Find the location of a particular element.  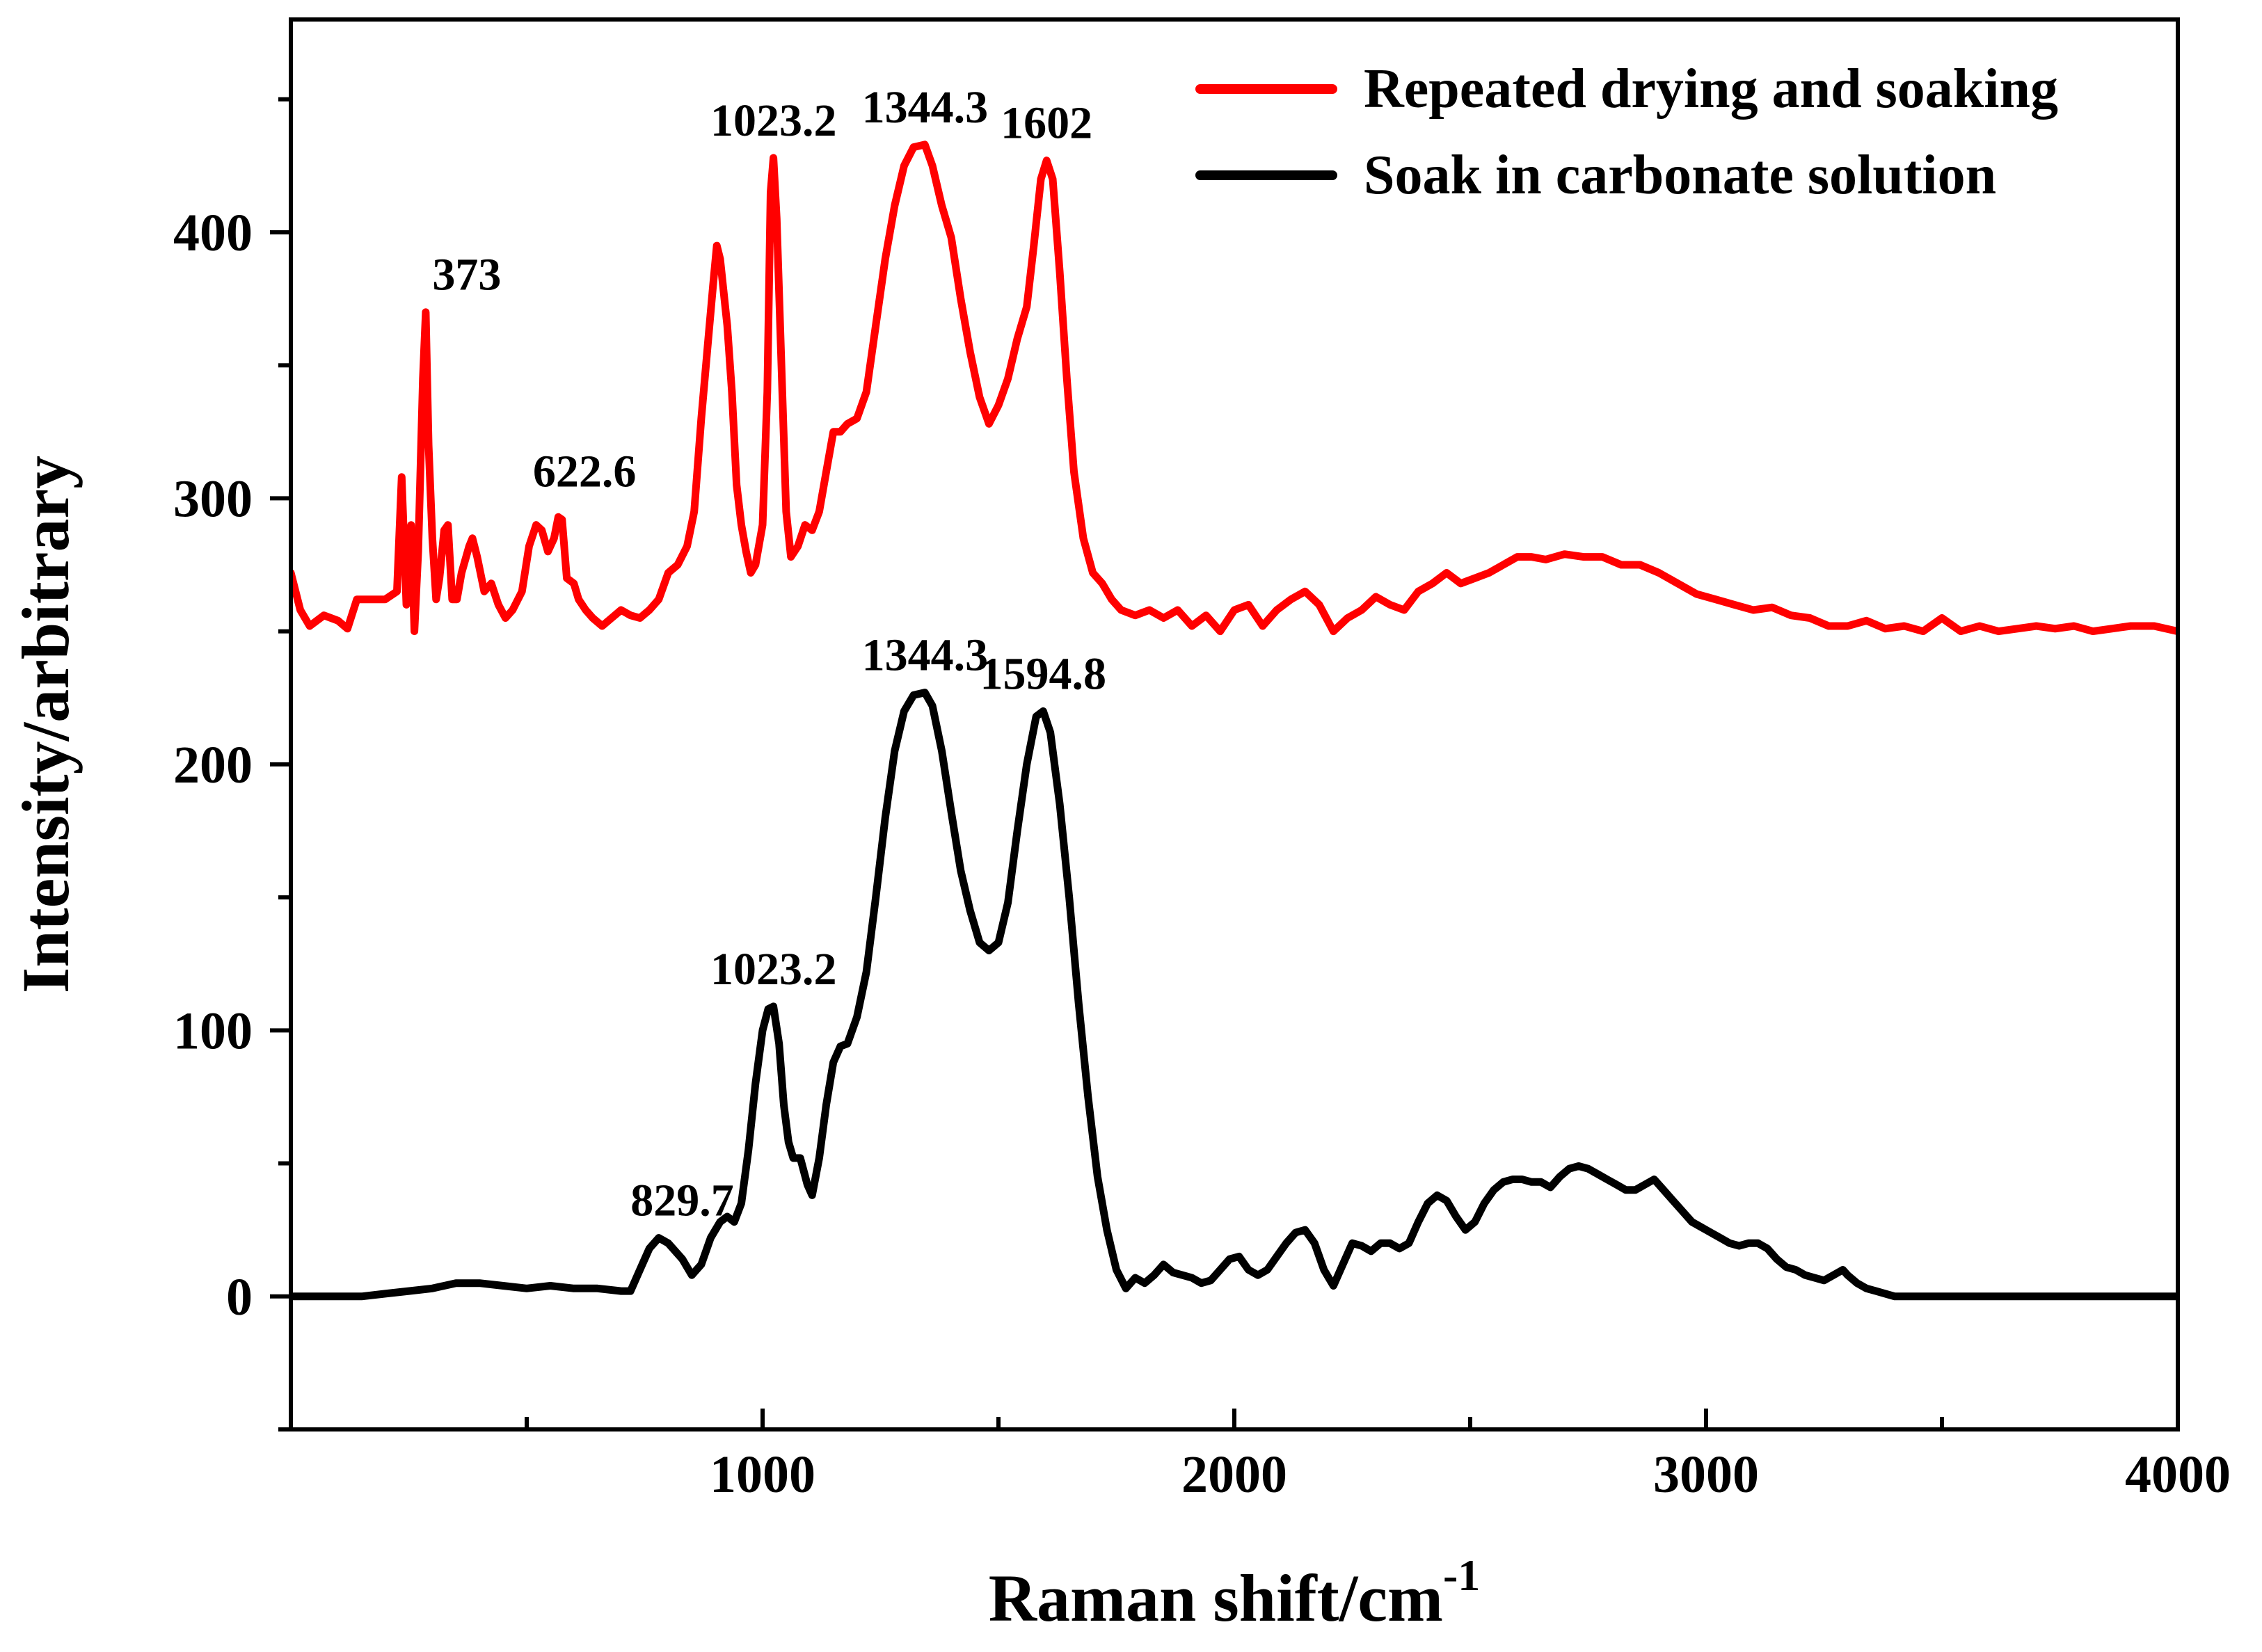

legend-label: Soak in carbonate solution is located at coordinates (1680, 175).